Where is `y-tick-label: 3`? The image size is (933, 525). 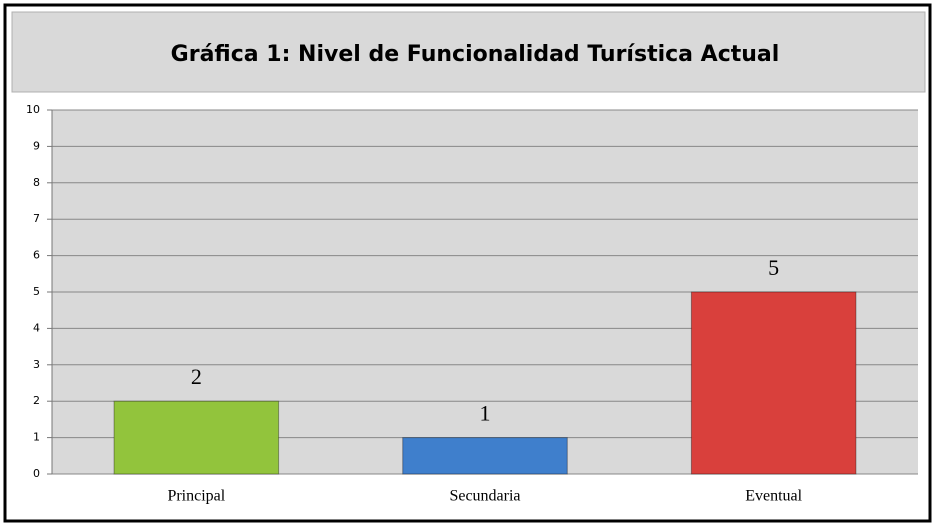
y-tick-label: 3 is located at coordinates (36, 364).